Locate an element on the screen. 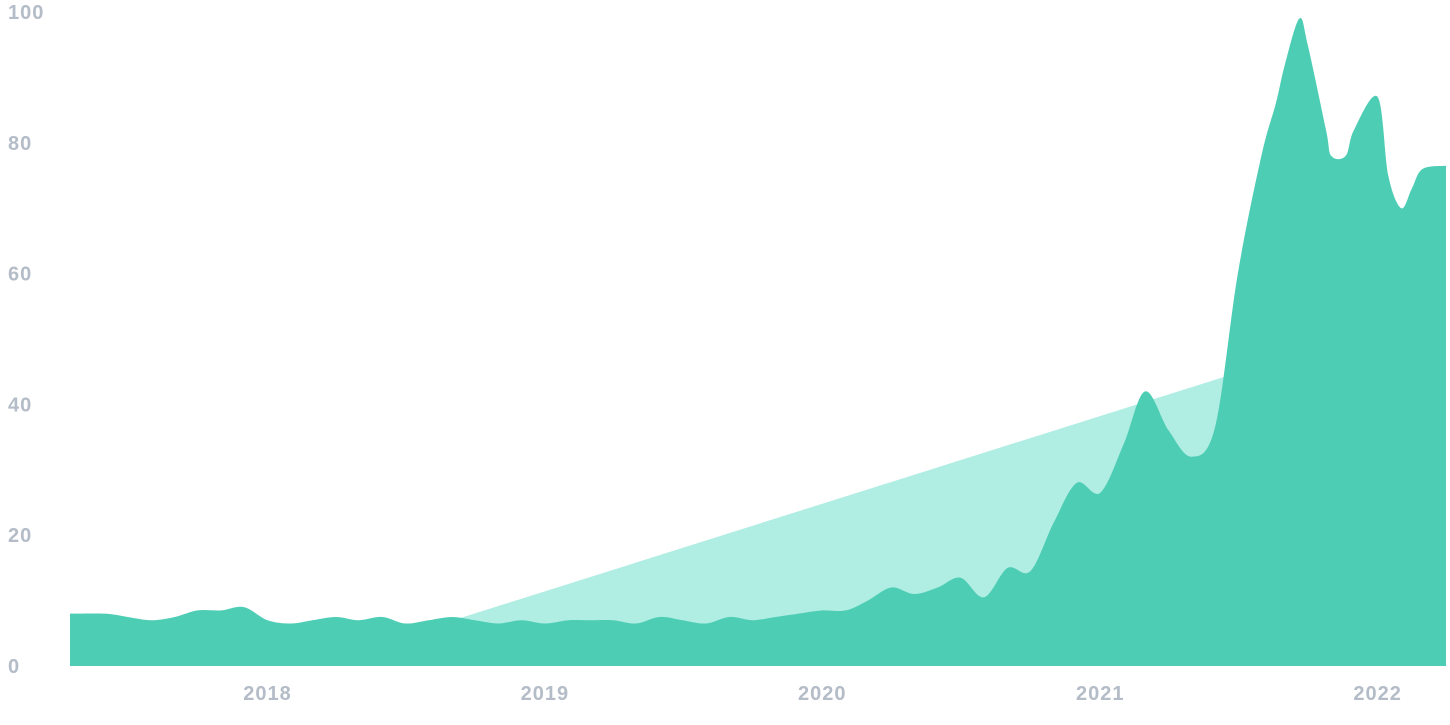 This screenshot has height=725, width=1450. x-tick-label: 2020 is located at coordinates (822, 694).